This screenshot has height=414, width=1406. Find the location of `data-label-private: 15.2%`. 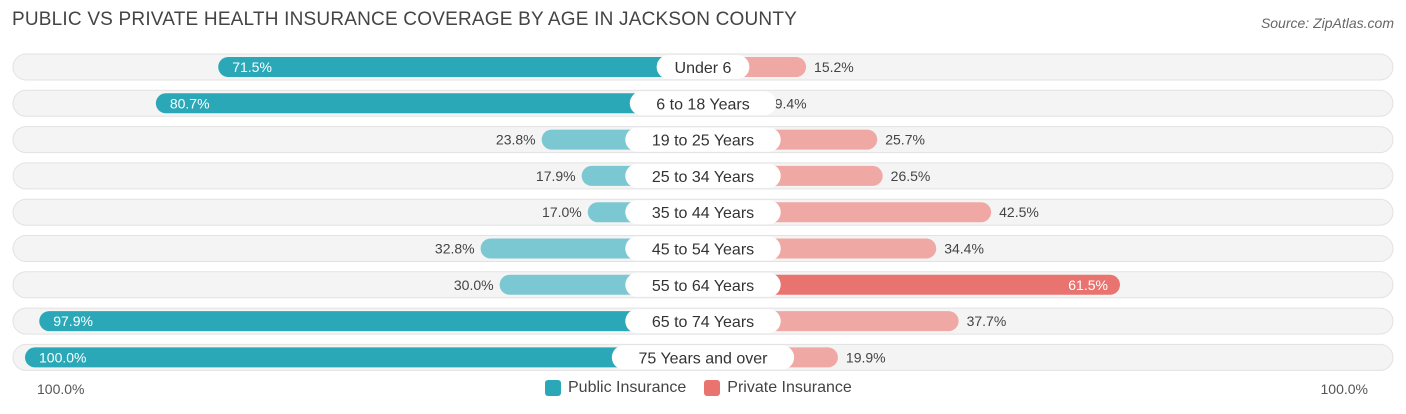

data-label-private: 15.2% is located at coordinates (834, 67).